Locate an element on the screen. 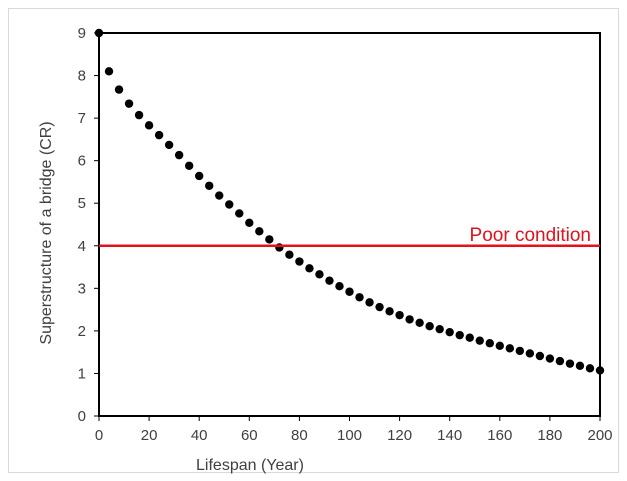 This screenshot has width=627, height=481. y-tick-label: 3 is located at coordinates (82, 288).